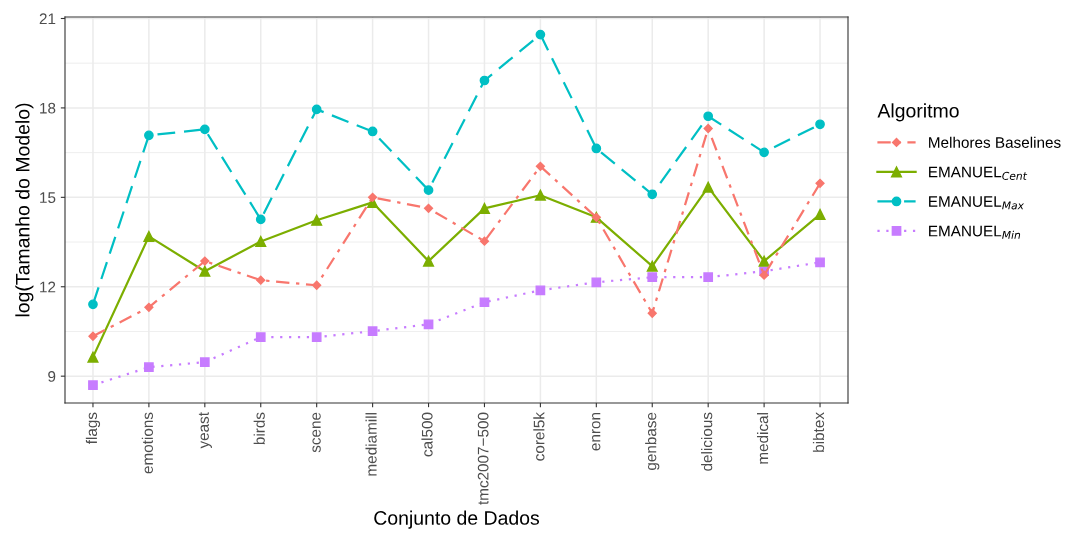 The image size is (1074, 539). What do you see at coordinates (995, 142) in the screenshot?
I see `legend-label: Melhores Baselines` at bounding box center [995, 142].